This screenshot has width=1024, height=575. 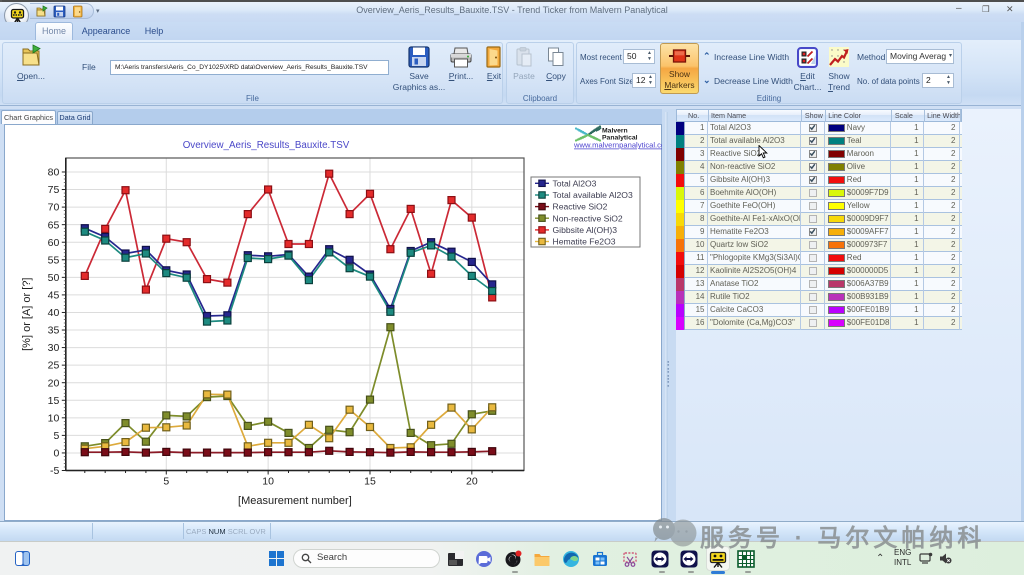 What do you see at coordinates (617, 145) in the screenshot?
I see `svg-text: www.malvernpanalytical.co` at bounding box center [617, 145].